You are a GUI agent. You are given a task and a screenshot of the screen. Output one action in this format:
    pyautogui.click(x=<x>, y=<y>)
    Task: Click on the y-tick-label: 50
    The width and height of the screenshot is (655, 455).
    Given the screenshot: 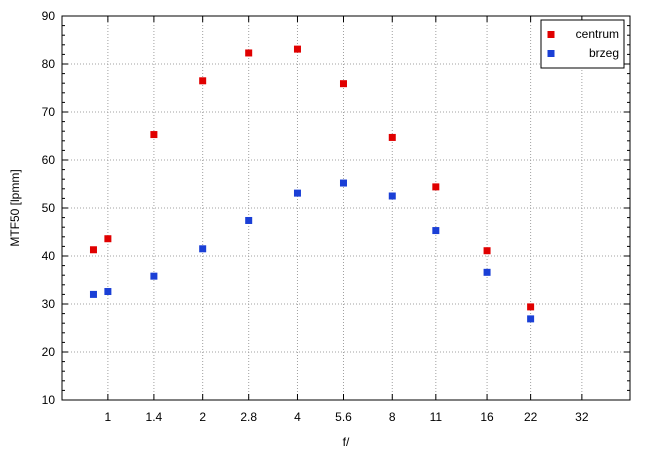 What is the action you would take?
    pyautogui.click(x=49, y=208)
    